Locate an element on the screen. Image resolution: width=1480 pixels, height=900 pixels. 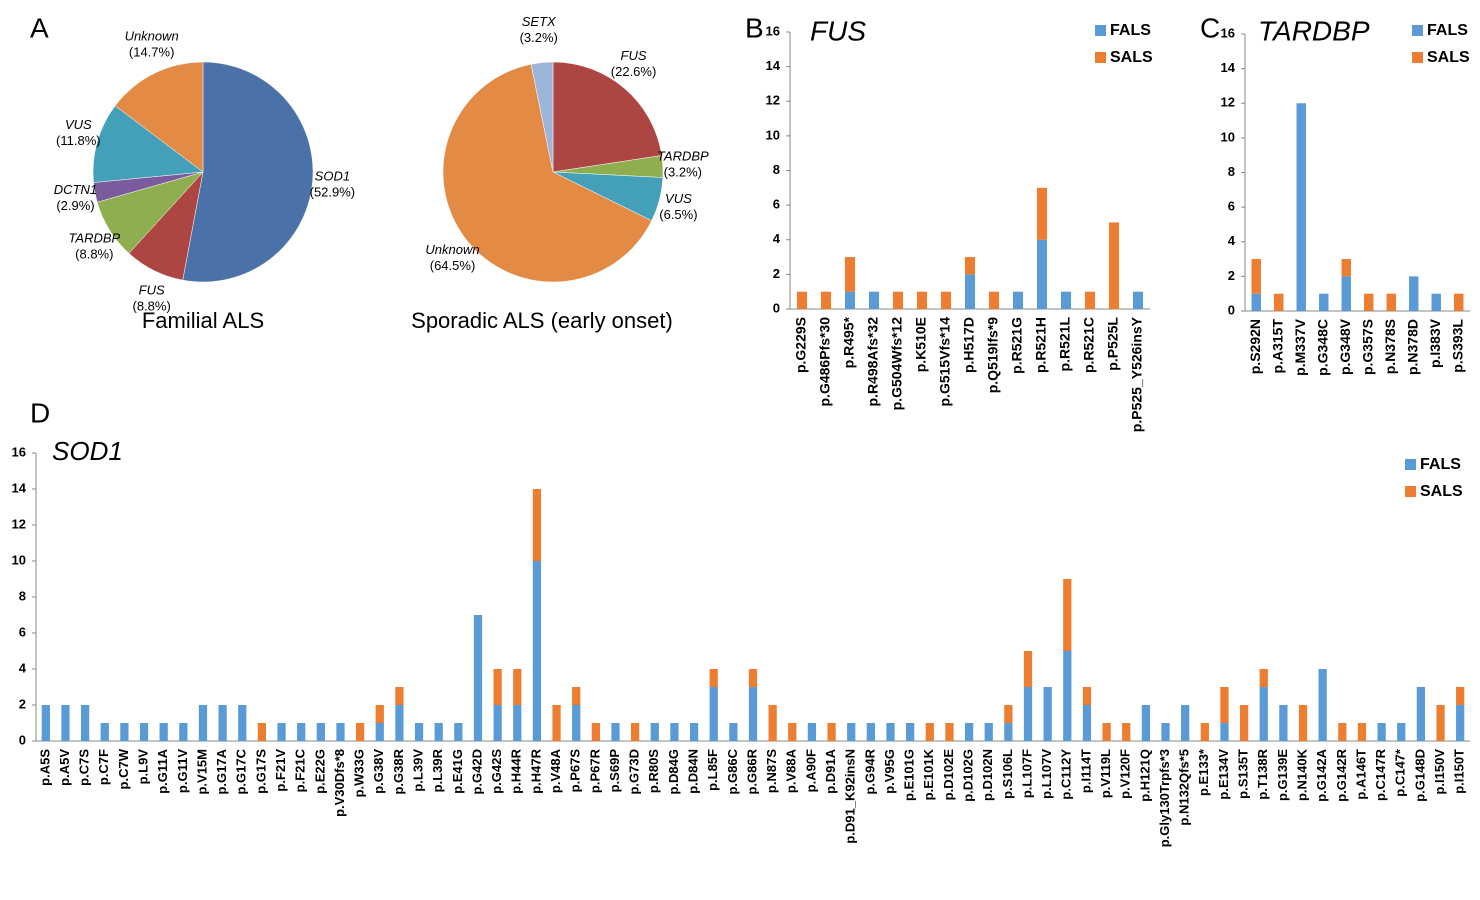
x-tick-label: p.A315T is located at coordinates (1277, 346).